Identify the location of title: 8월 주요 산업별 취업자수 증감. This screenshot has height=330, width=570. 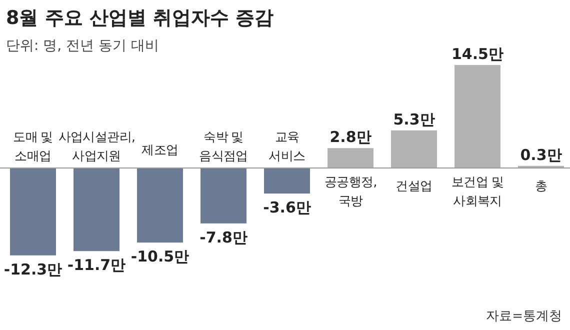
(140, 18).